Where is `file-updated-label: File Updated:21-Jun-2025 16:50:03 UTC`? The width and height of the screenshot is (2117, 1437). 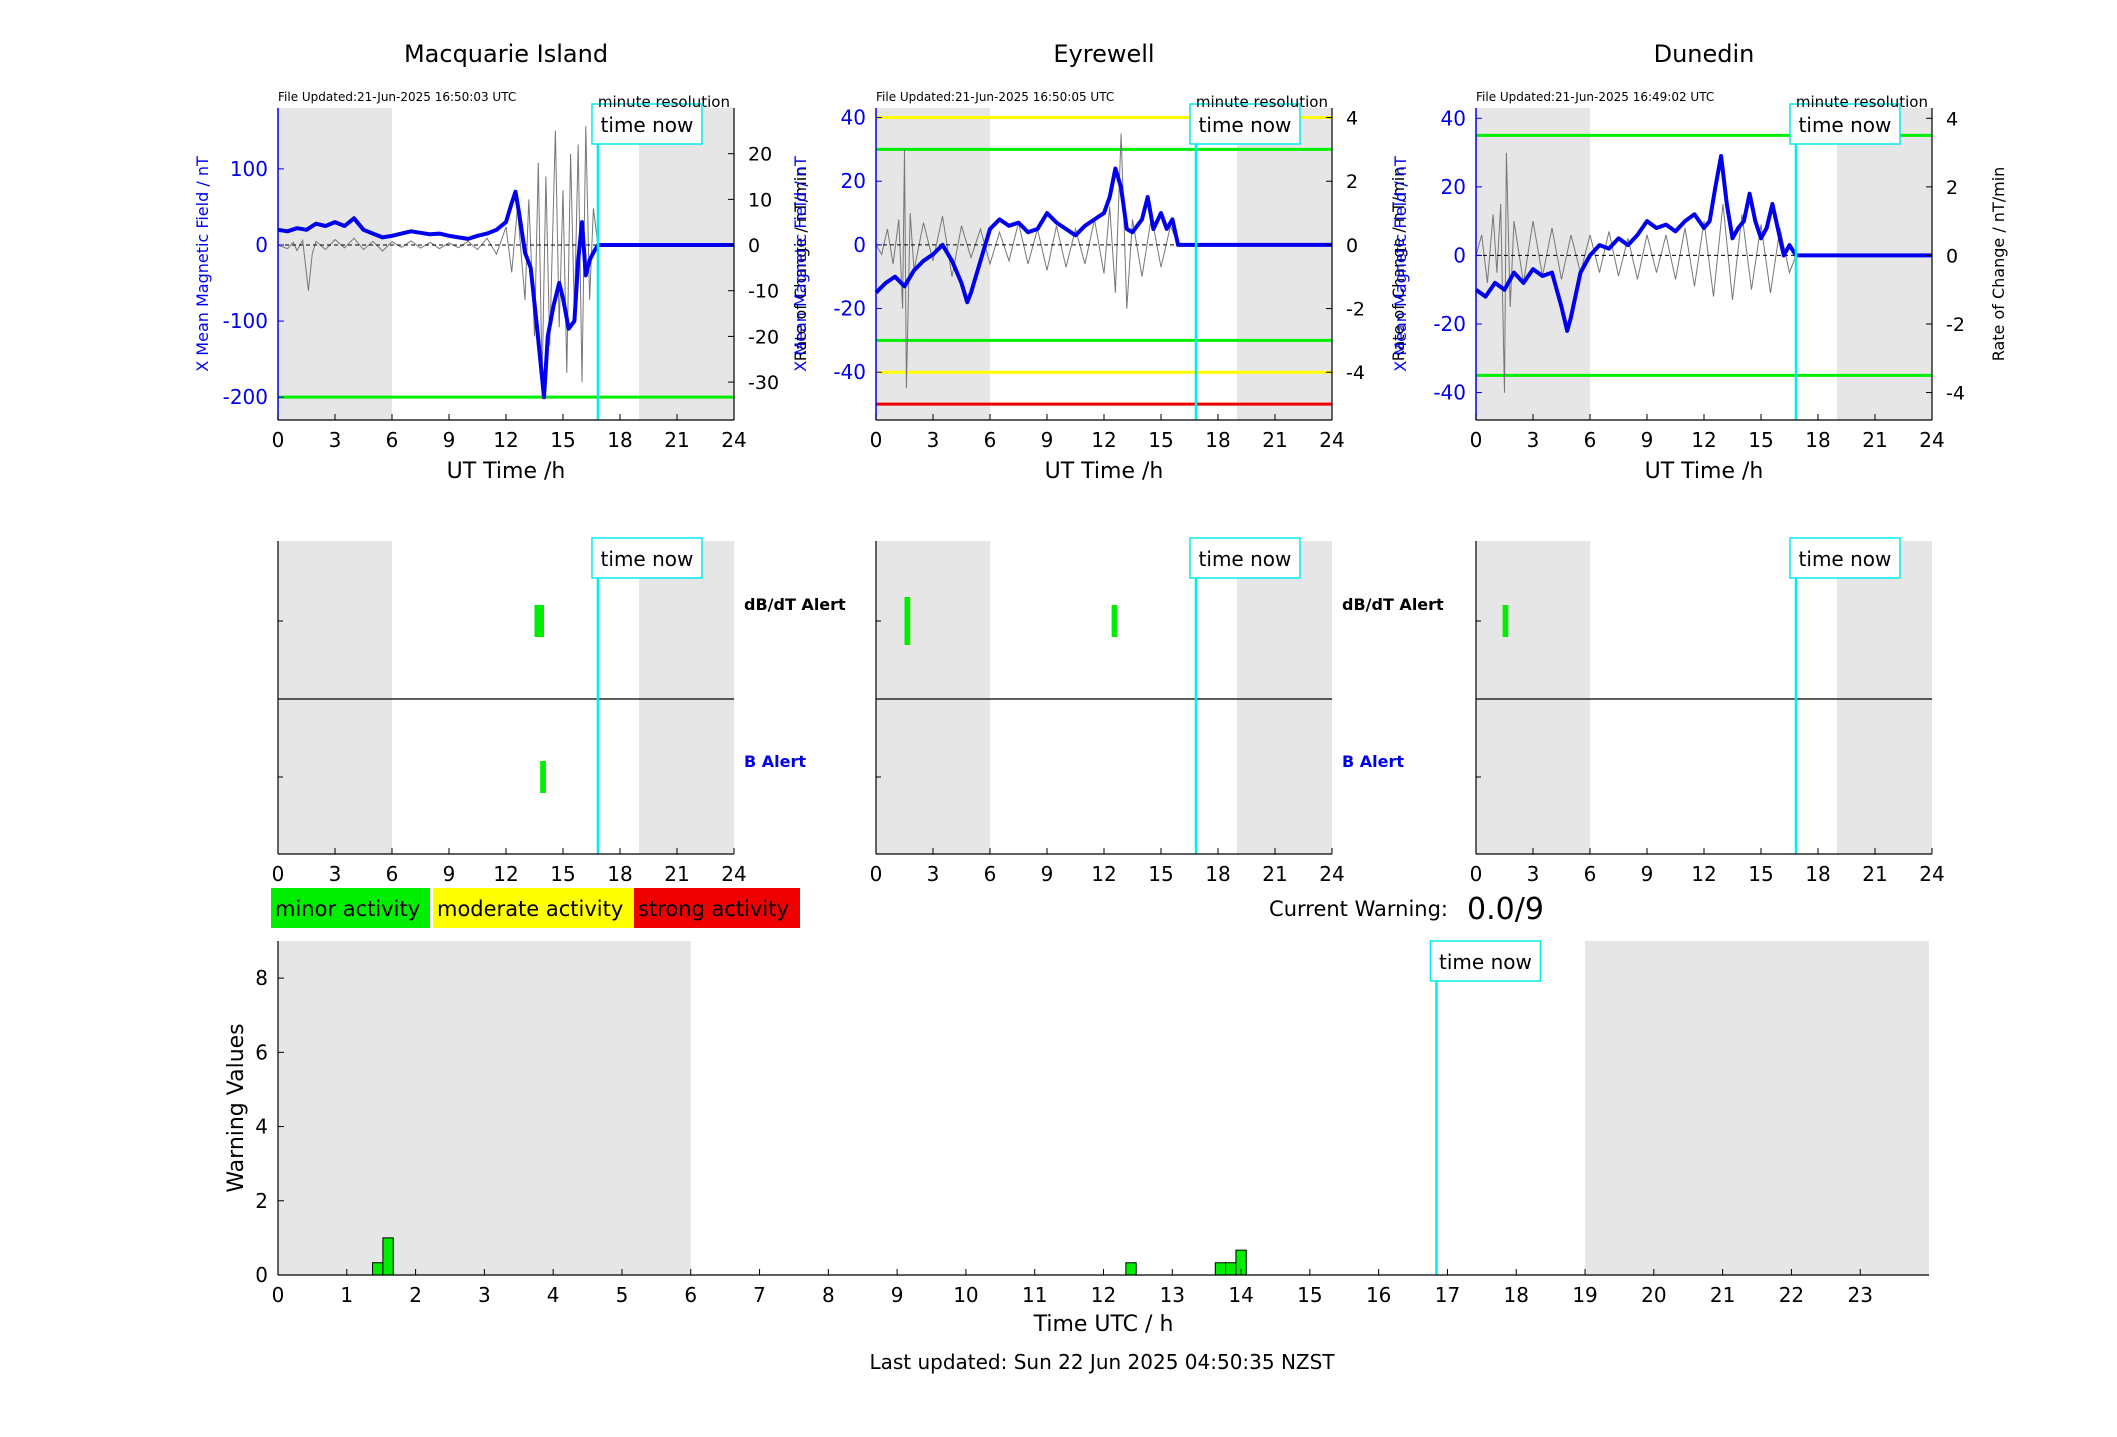 file-updated-label: File Updated:21-Jun-2025 16:50:03 UTC is located at coordinates (397, 97).